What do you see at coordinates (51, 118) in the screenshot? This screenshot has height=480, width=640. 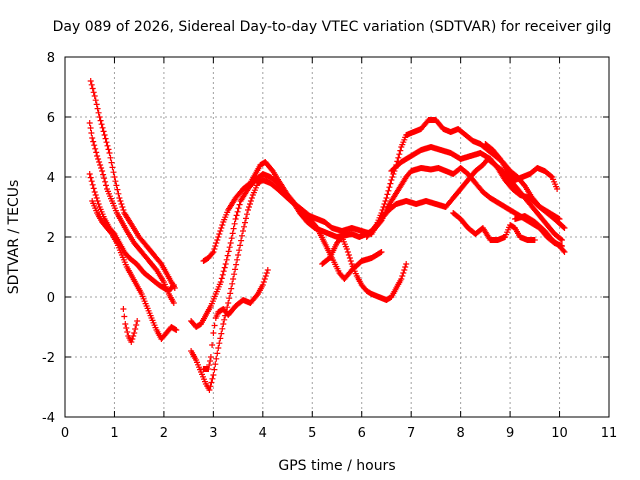 I see `y-tick-label: 6` at bounding box center [51, 118].